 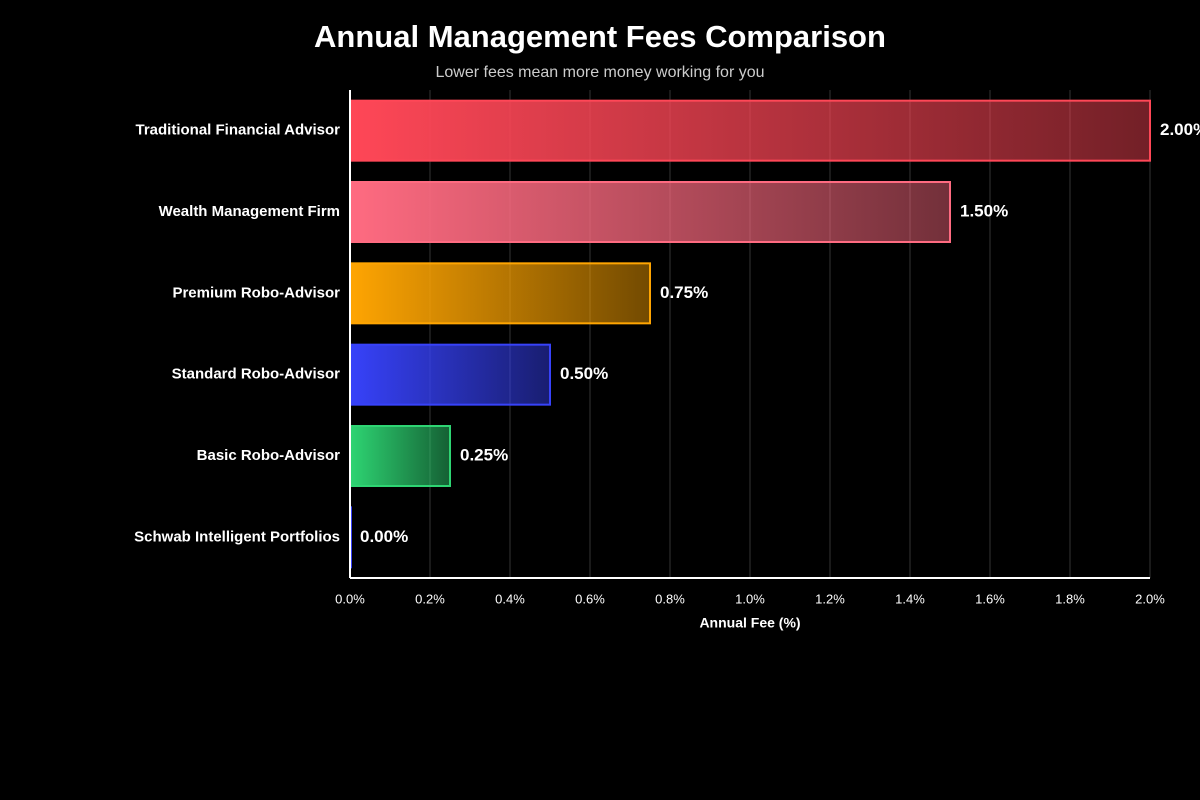 What do you see at coordinates (269, 455) in the screenshot?
I see `y-tick-label: Basic Robo-Advisor` at bounding box center [269, 455].